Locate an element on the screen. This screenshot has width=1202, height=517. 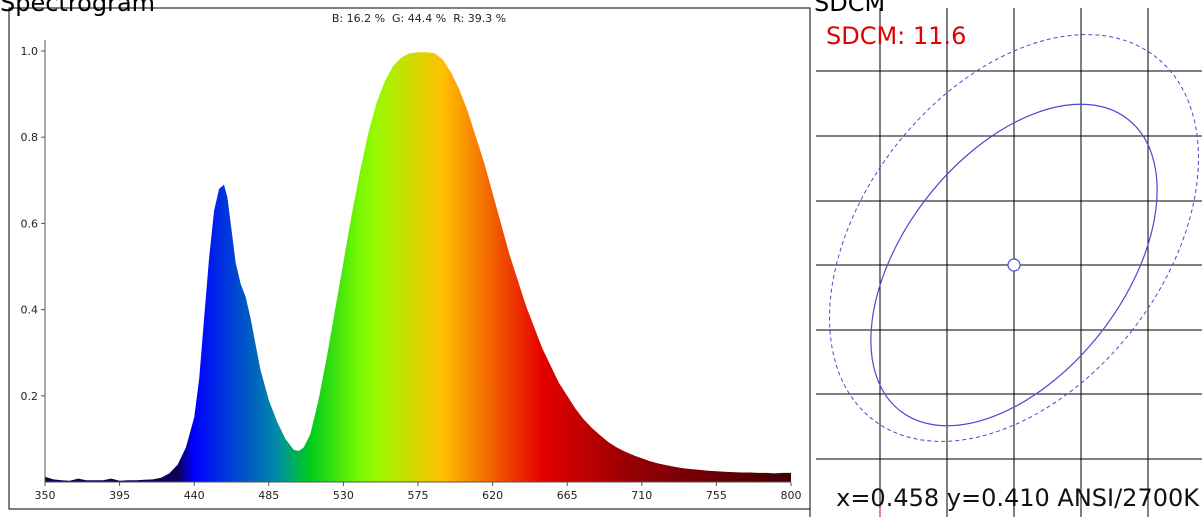
x-tick-label: 575 is located at coordinates (418, 495).